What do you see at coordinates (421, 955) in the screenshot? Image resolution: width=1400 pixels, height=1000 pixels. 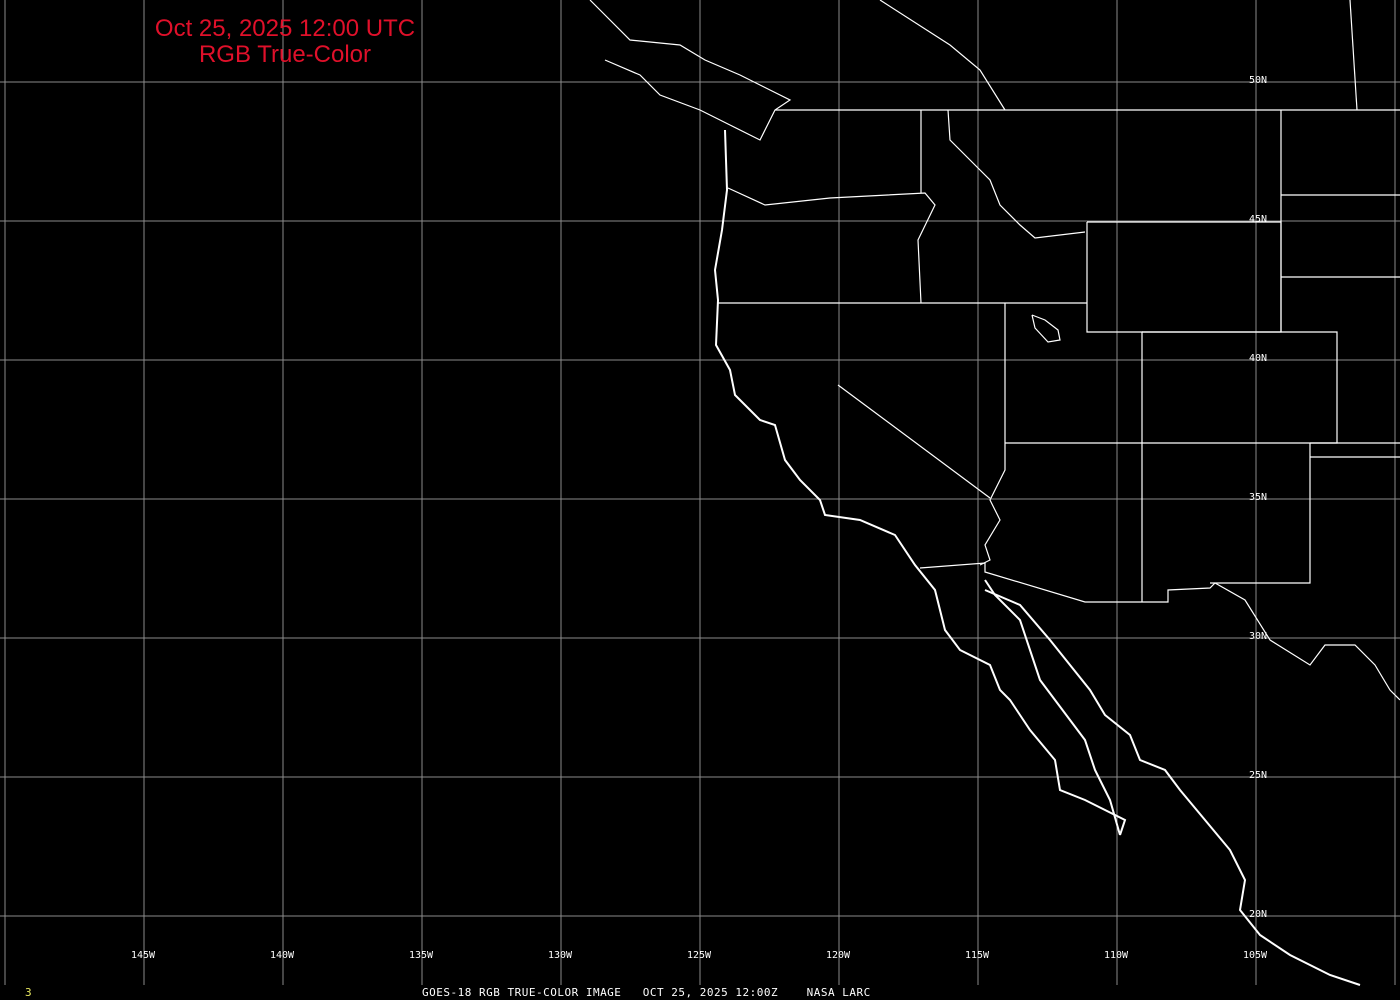 I see `longitude-label: 135W` at bounding box center [421, 955].